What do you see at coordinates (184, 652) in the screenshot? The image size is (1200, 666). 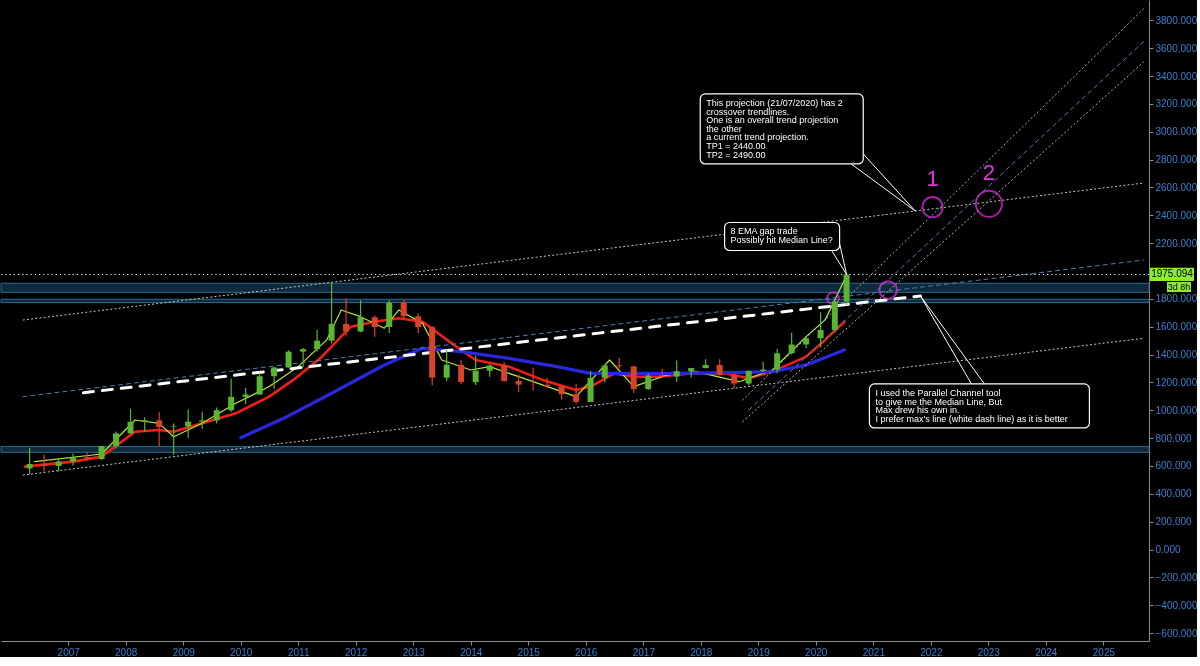 I see `x-tick-label: 2009` at bounding box center [184, 652].